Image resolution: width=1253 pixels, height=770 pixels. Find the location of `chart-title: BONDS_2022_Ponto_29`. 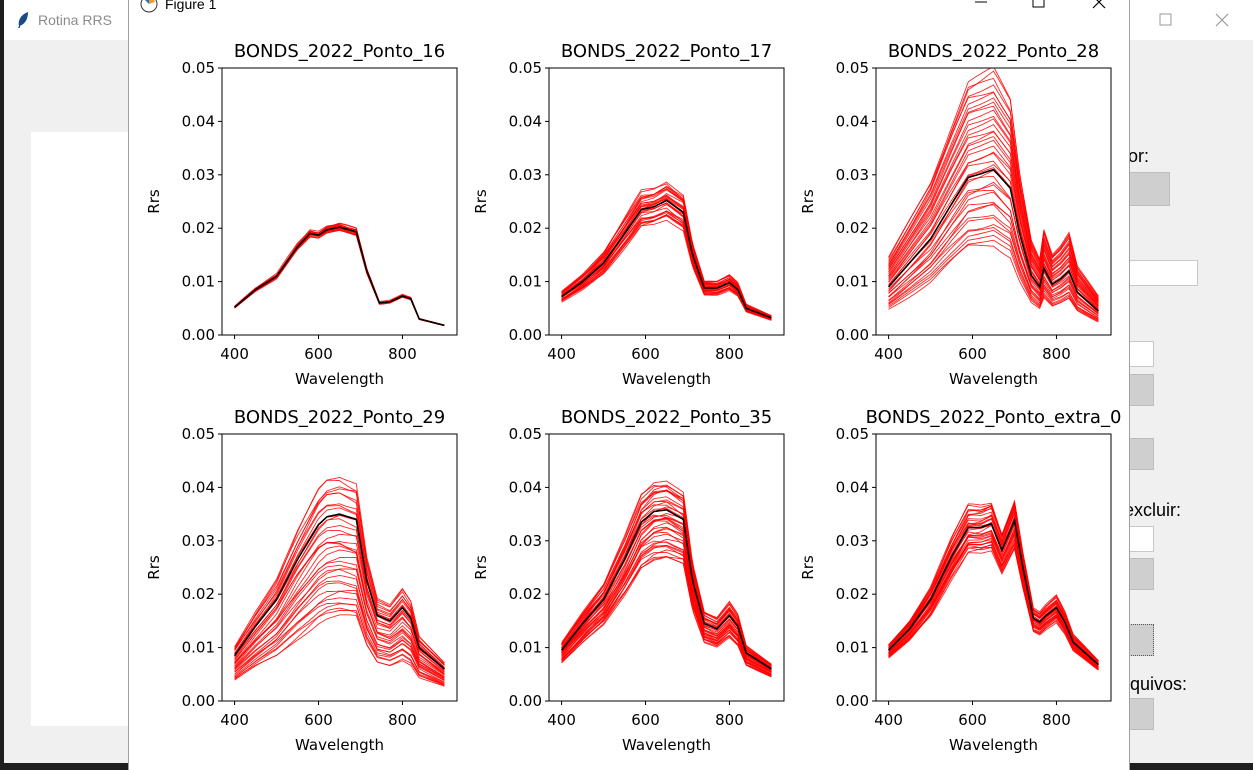

chart-title: BONDS_2022_Ponto_29 is located at coordinates (339, 417).